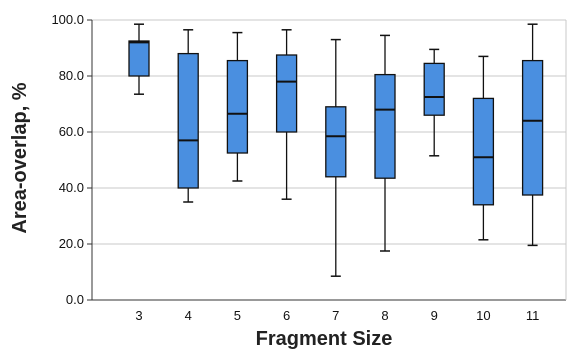  Describe the element at coordinates (237, 315) in the screenshot. I see `x-tick-label: 5` at that location.